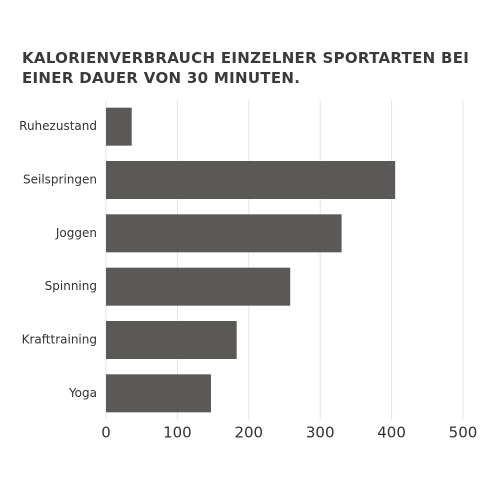 This screenshot has height=500, width=500. Describe the element at coordinates (320, 433) in the screenshot. I see `x-tick-label: 300` at that location.